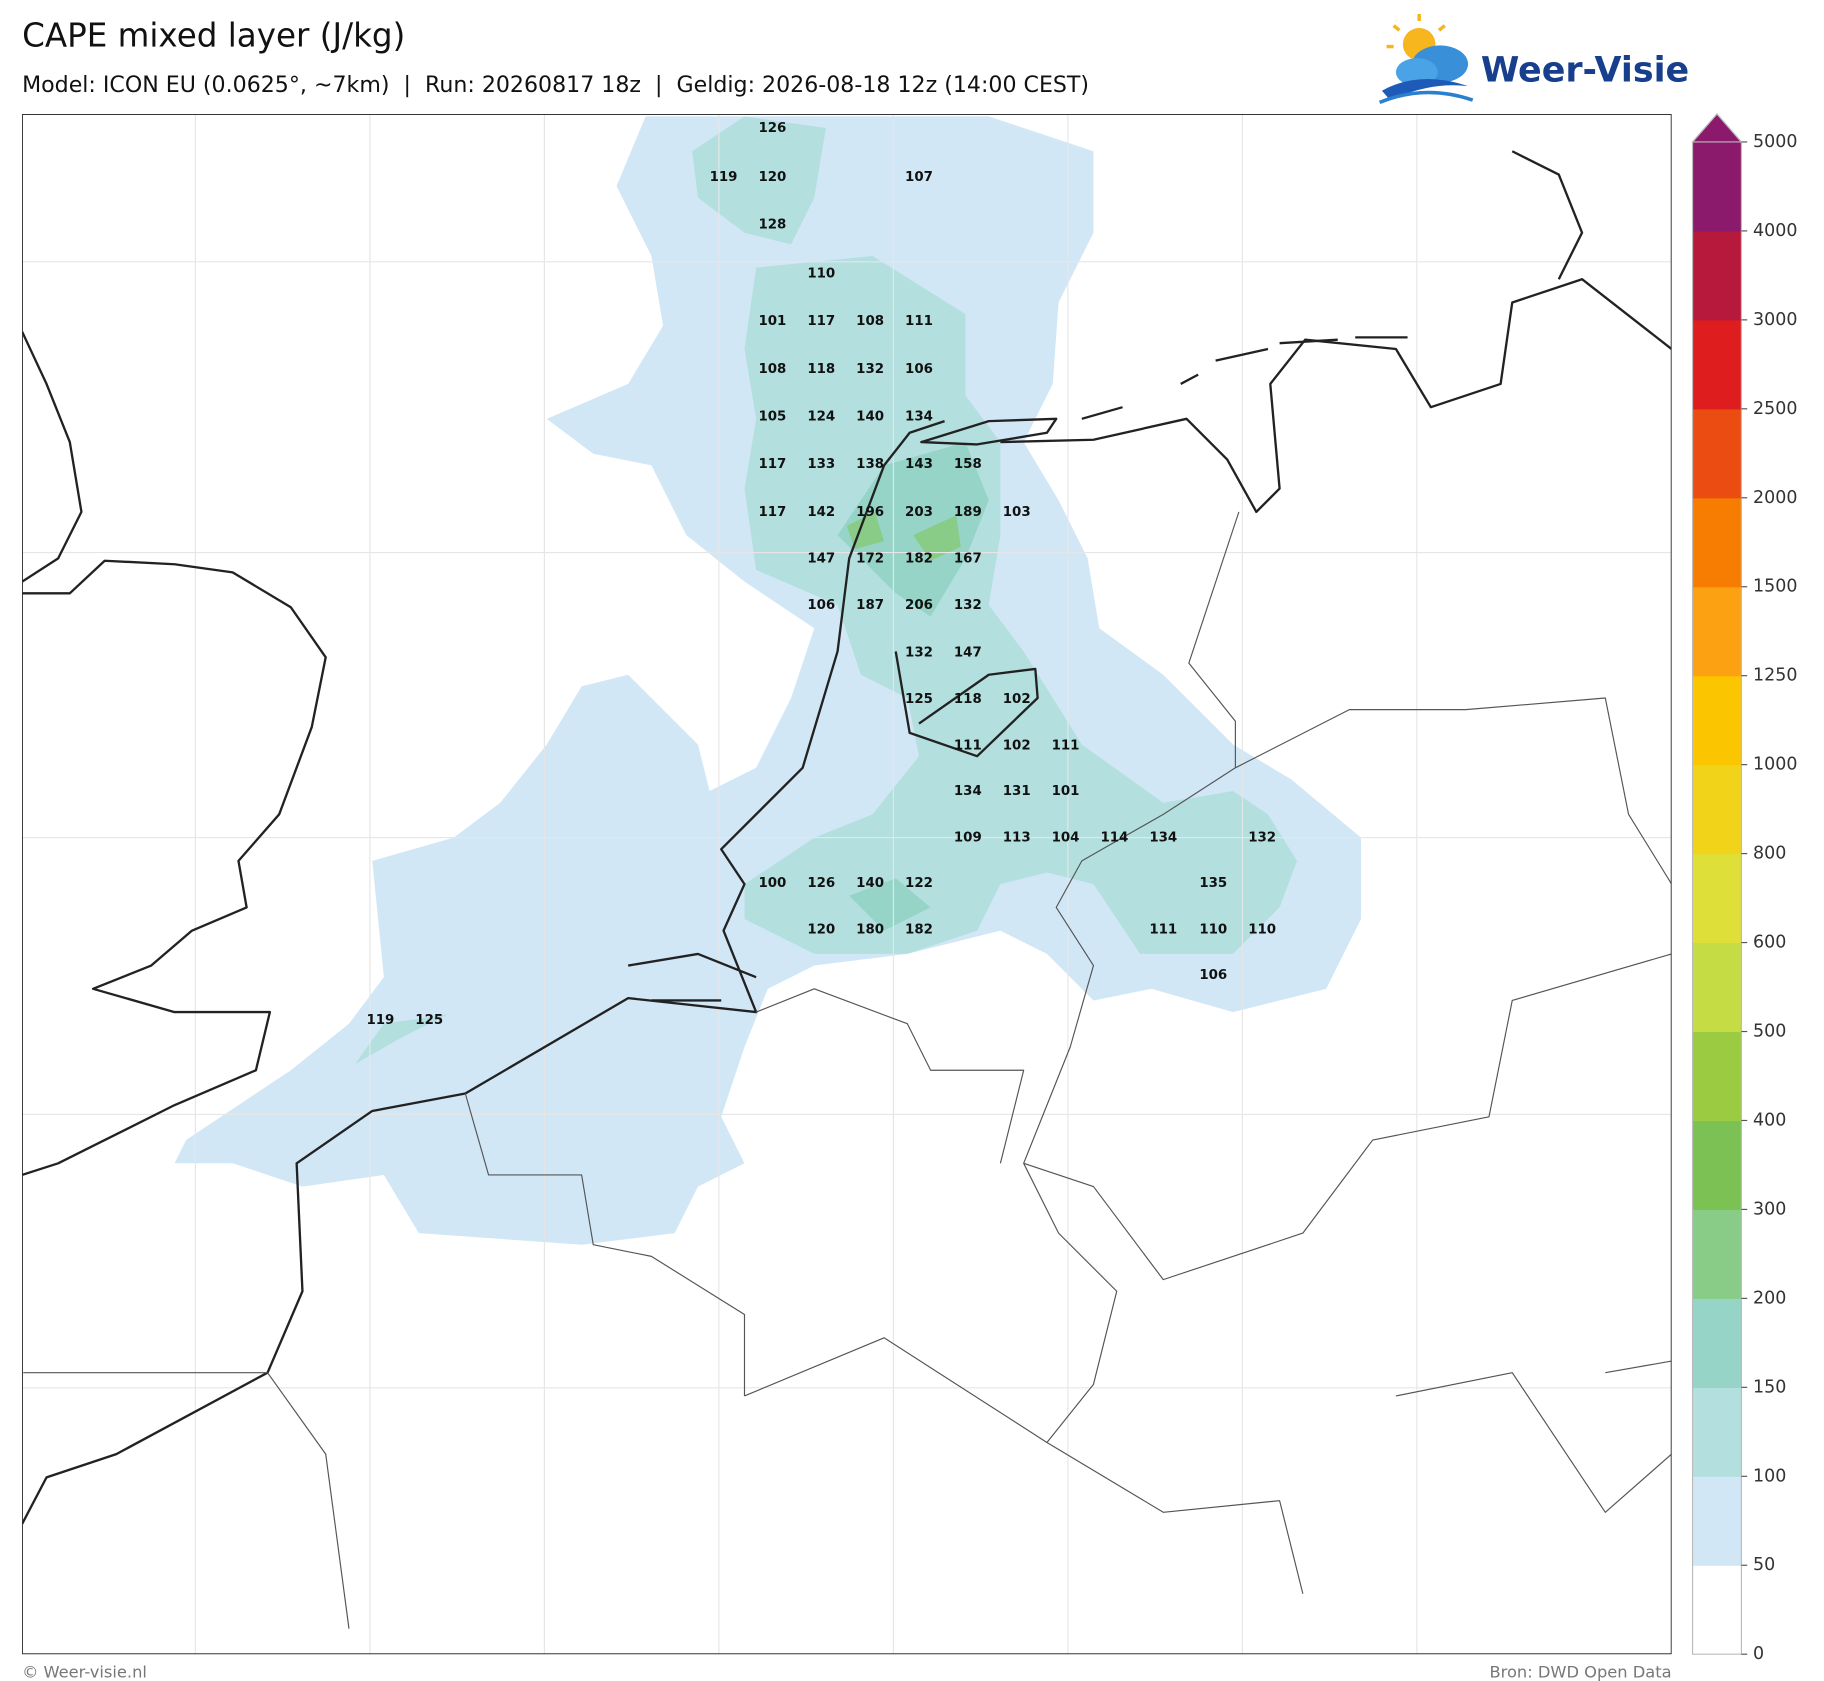 This screenshot has width=1824, height=1681. What do you see at coordinates (1775, 142) in the screenshot?
I see `colorbar-label: 5000` at bounding box center [1775, 142].